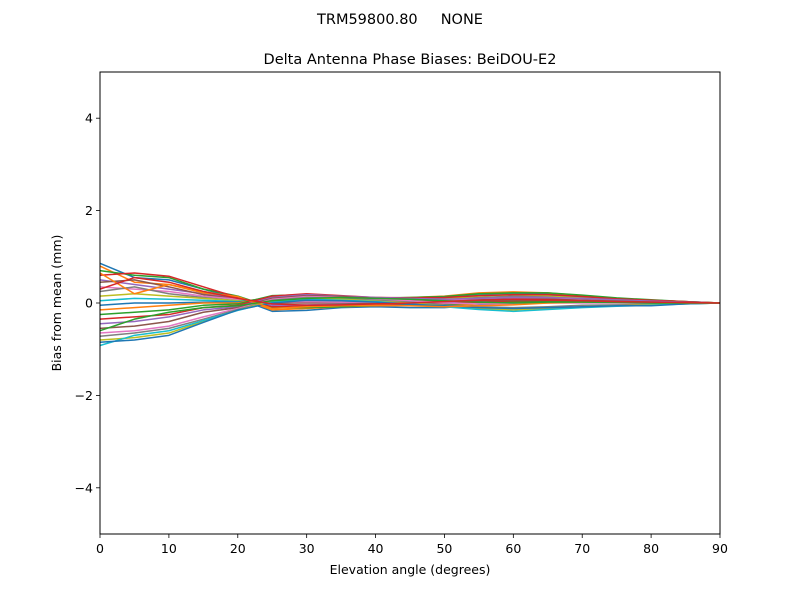 The image size is (800, 600). I want to click on x-tick-label-70: 70, so click(582, 548).